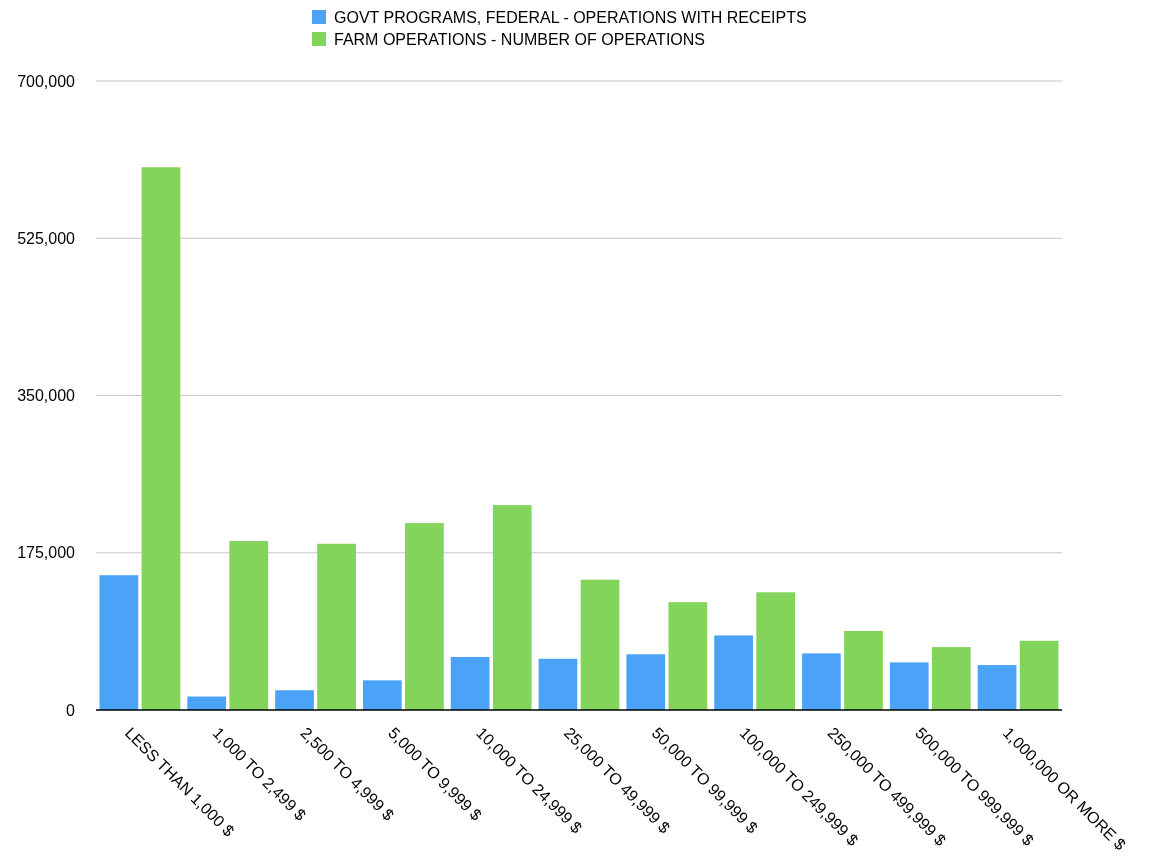 The height and width of the screenshot is (867, 1159). Describe the element at coordinates (46, 238) in the screenshot. I see `y-tick-label: 525,000` at that location.